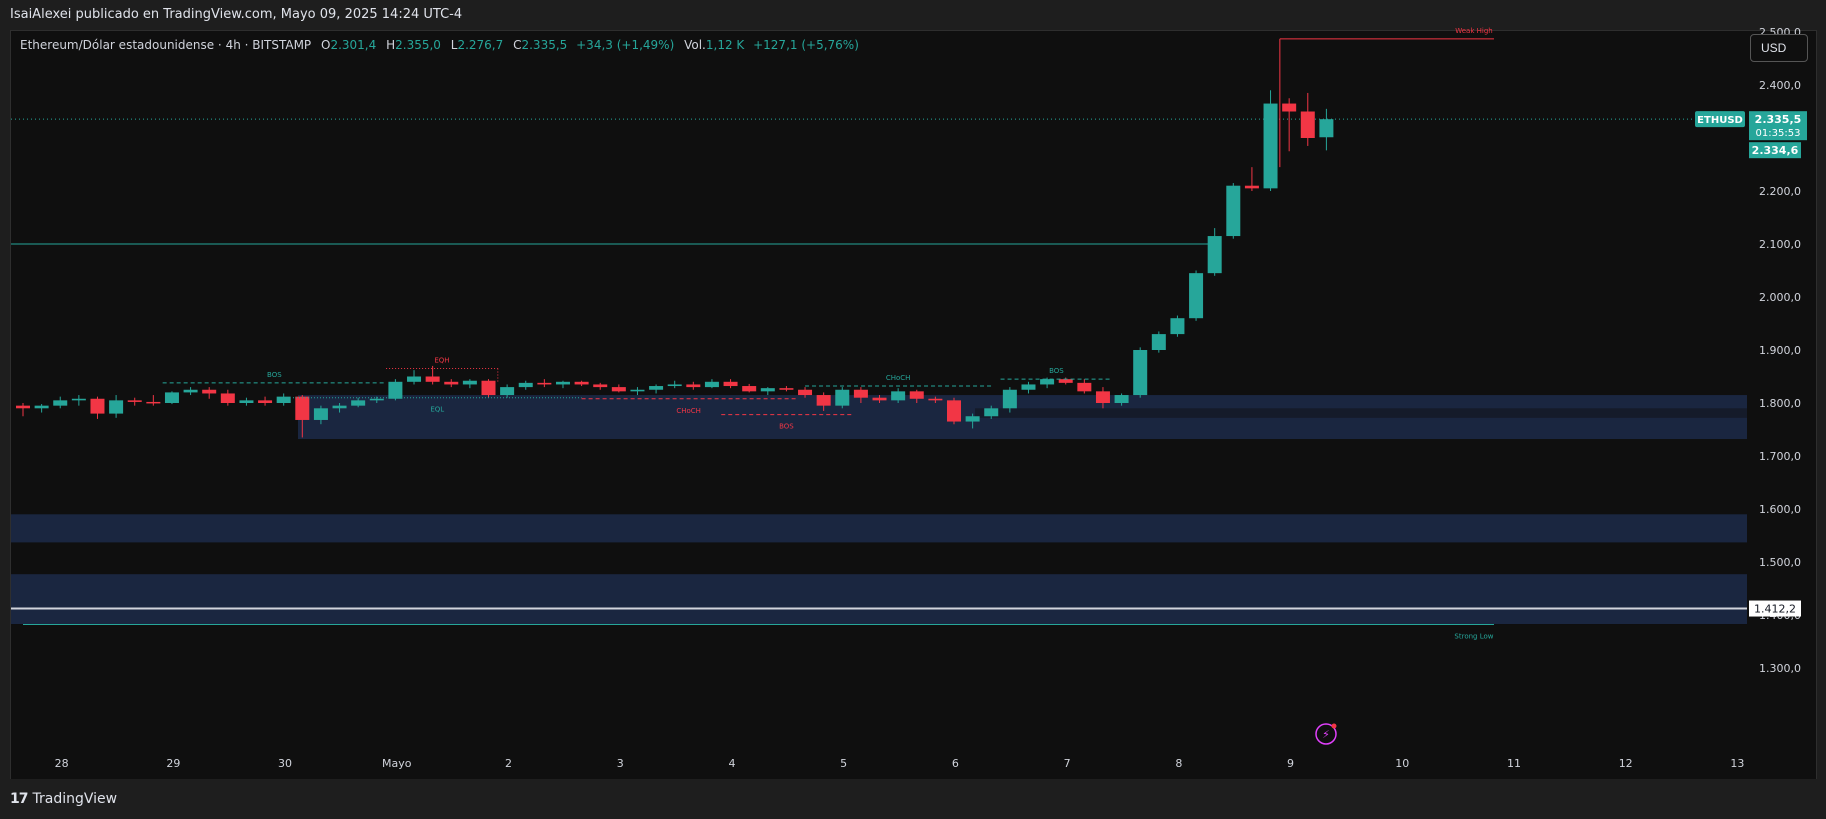 Image resolution: width=1826 pixels, height=819 pixels. I want to click on close-label: C, so click(517, 45).